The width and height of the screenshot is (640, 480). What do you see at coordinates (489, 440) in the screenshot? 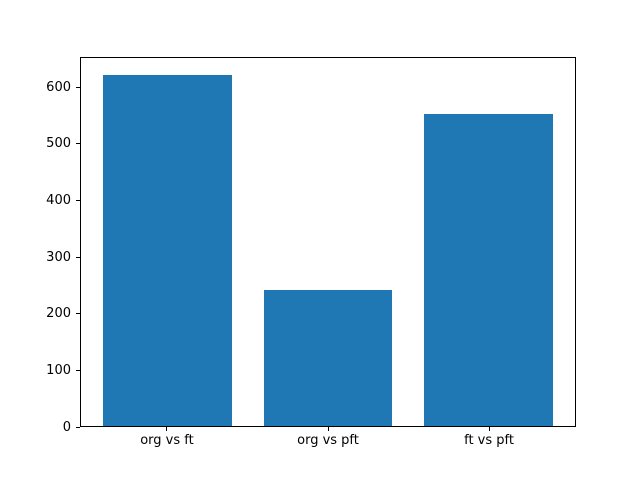
I see `x-tick-label: ft vs pft` at bounding box center [489, 440].